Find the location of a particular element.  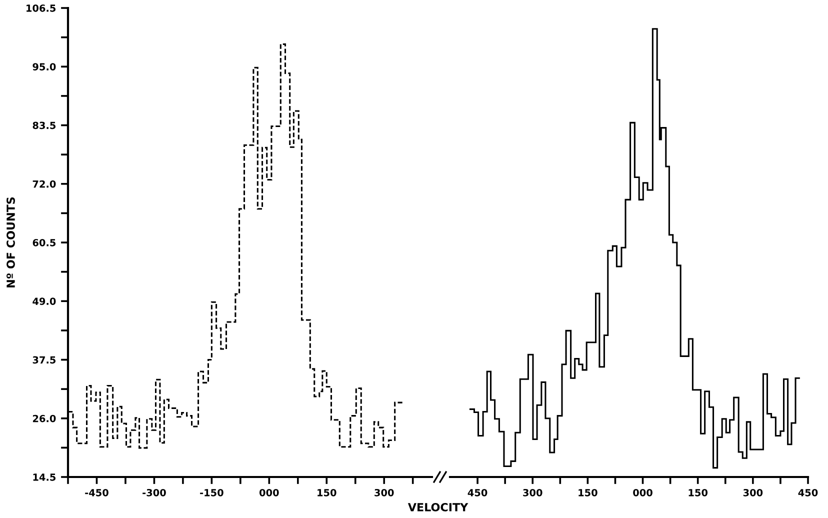

y-axis-title: Nº OF COUNTS is located at coordinates (10, 242).